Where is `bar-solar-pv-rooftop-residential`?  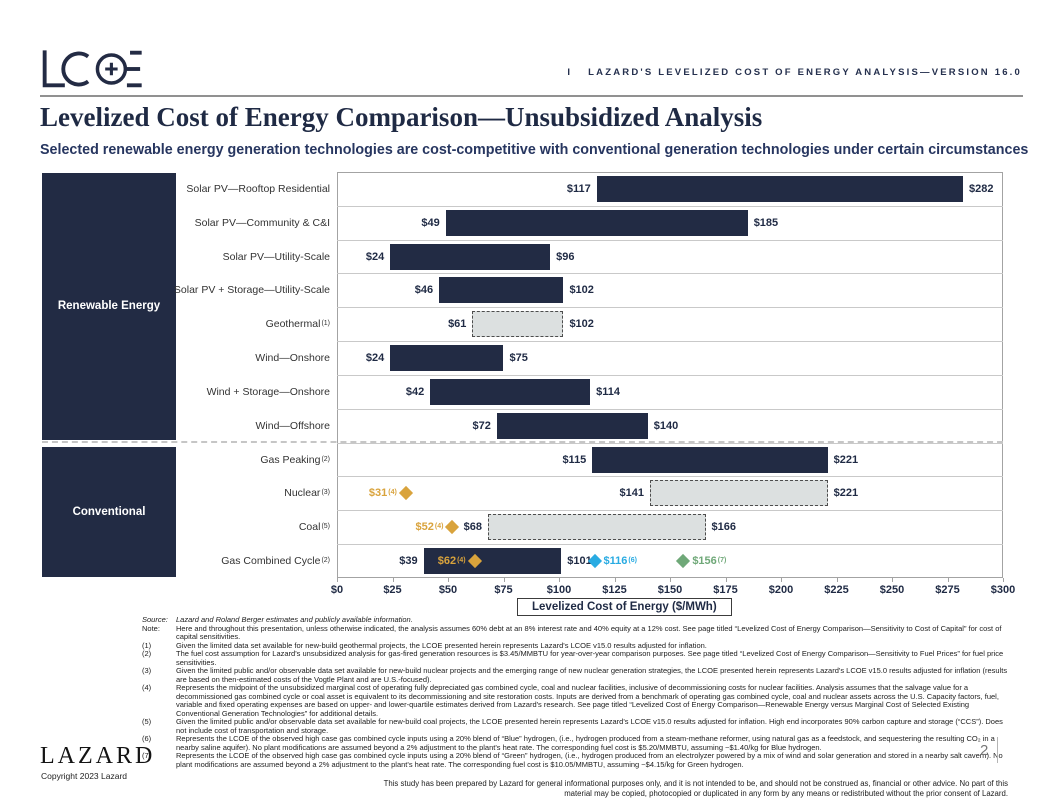
bar-solar-pv-rooftop-residential is located at coordinates (780, 189).